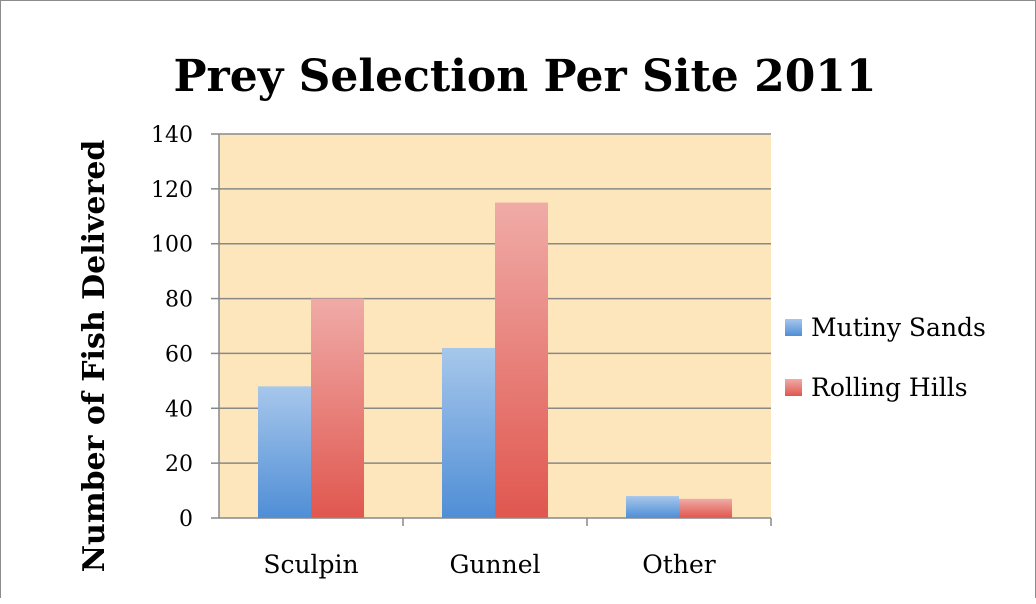  I want to click on legend-label: Rolling Hills, so click(889, 387).